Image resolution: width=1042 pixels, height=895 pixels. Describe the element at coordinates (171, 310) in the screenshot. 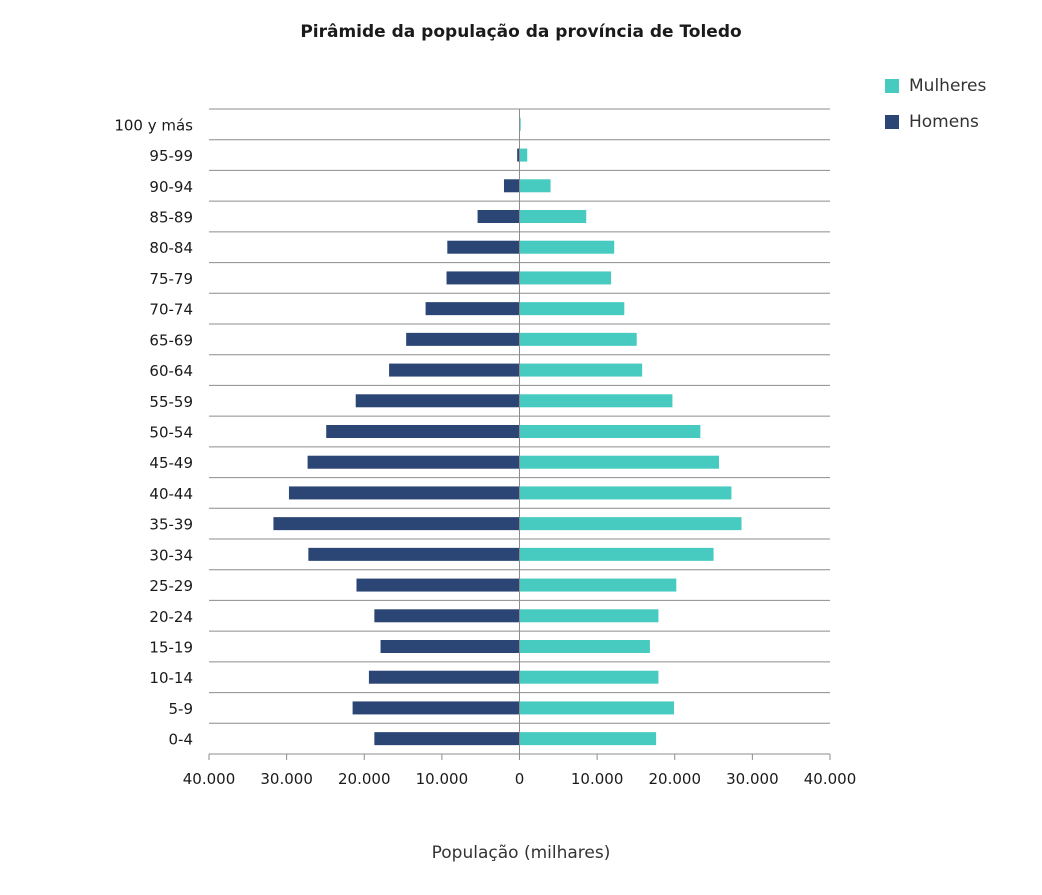

I see `y-tick-label: 70-74` at that location.